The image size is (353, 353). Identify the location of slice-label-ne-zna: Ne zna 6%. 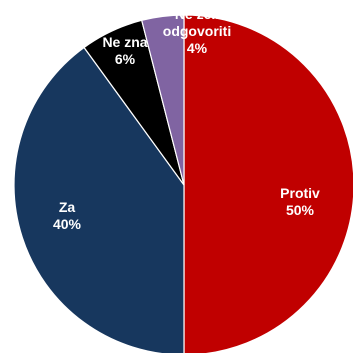
(124, 50).